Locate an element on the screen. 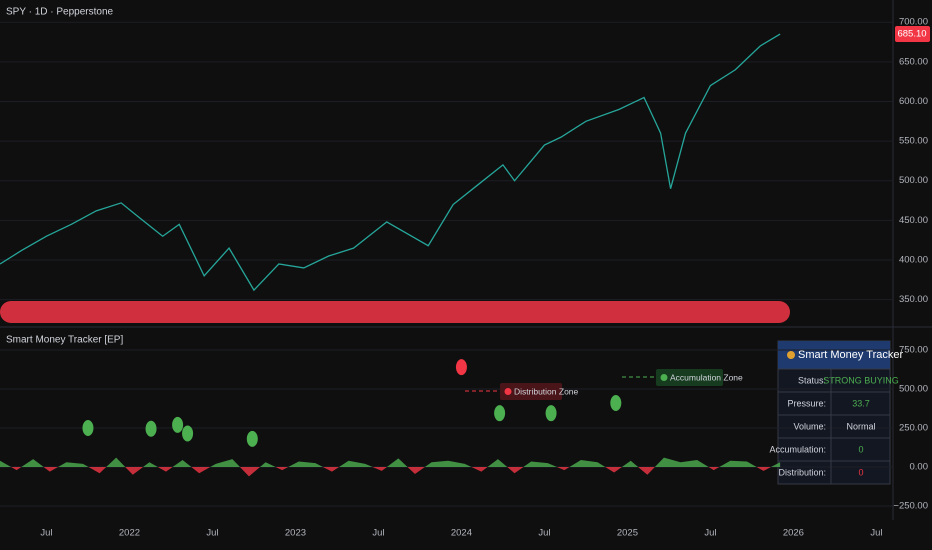  table-label: Accumulation: is located at coordinates (797, 449).